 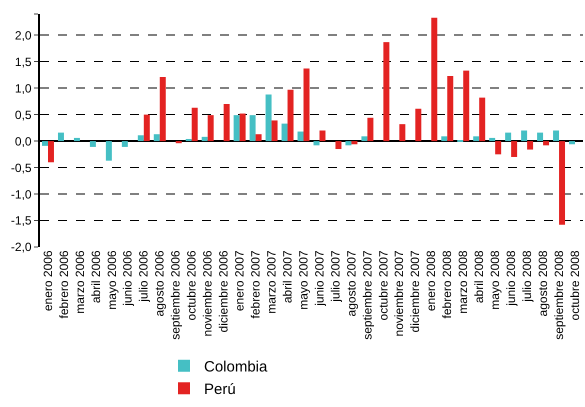 I want to click on y-tick-label: 1,0, so click(x=23, y=88).